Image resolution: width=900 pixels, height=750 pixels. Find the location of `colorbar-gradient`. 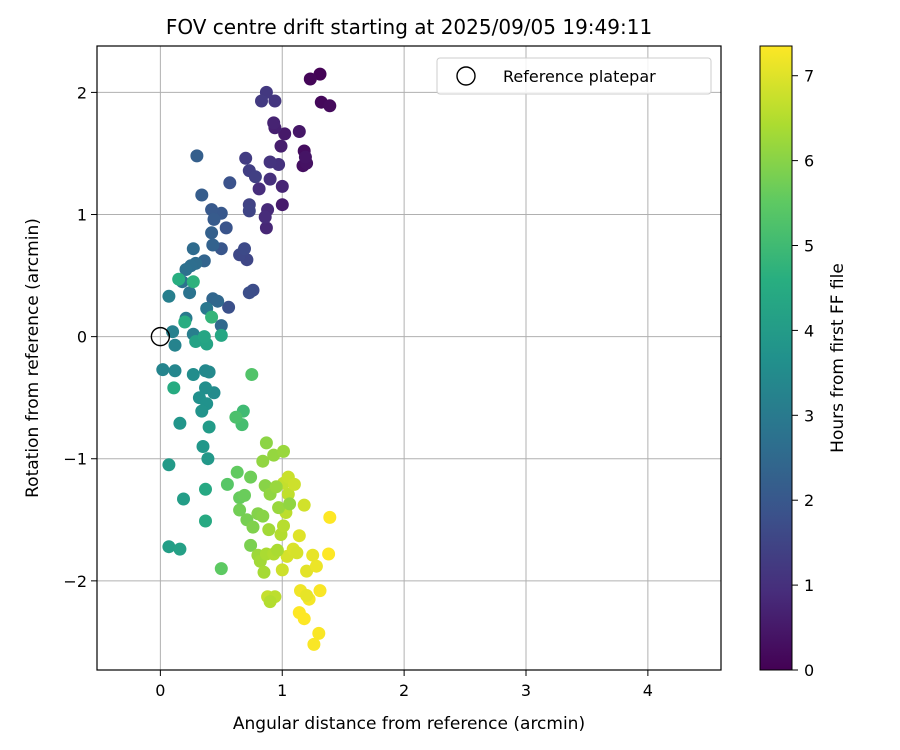

colorbar-gradient is located at coordinates (776, 358).